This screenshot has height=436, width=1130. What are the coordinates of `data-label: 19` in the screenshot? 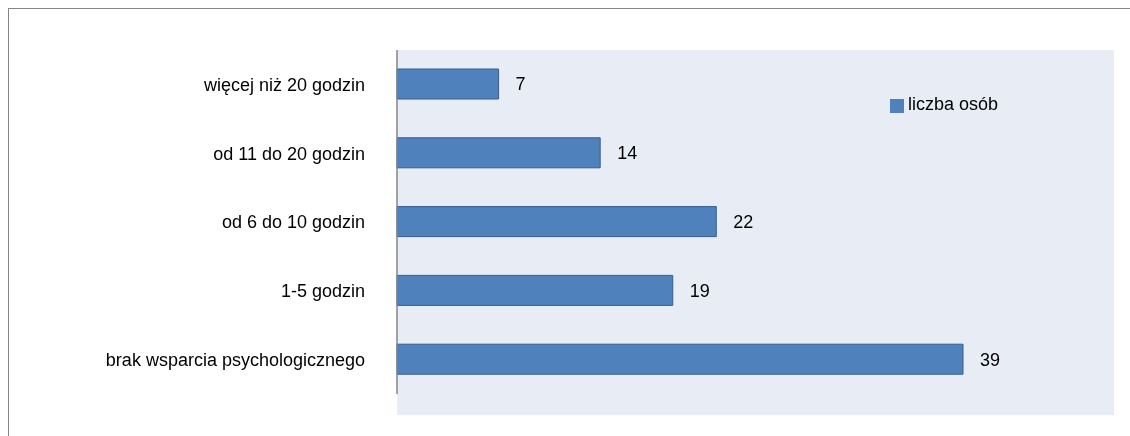 It's located at (699, 290).